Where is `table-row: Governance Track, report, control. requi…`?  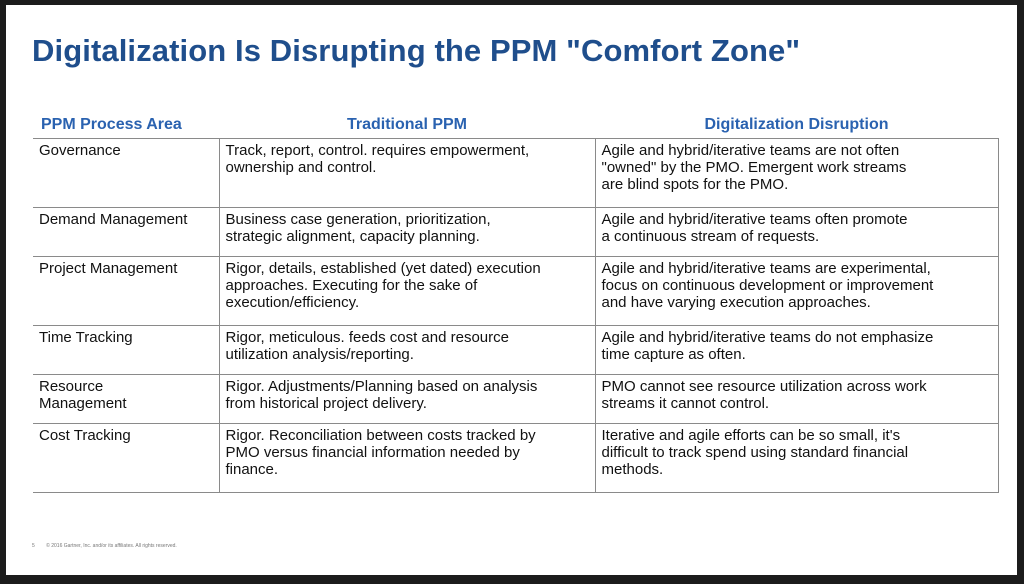
table-row: Governance Track, report, control. requi… is located at coordinates (516, 173).